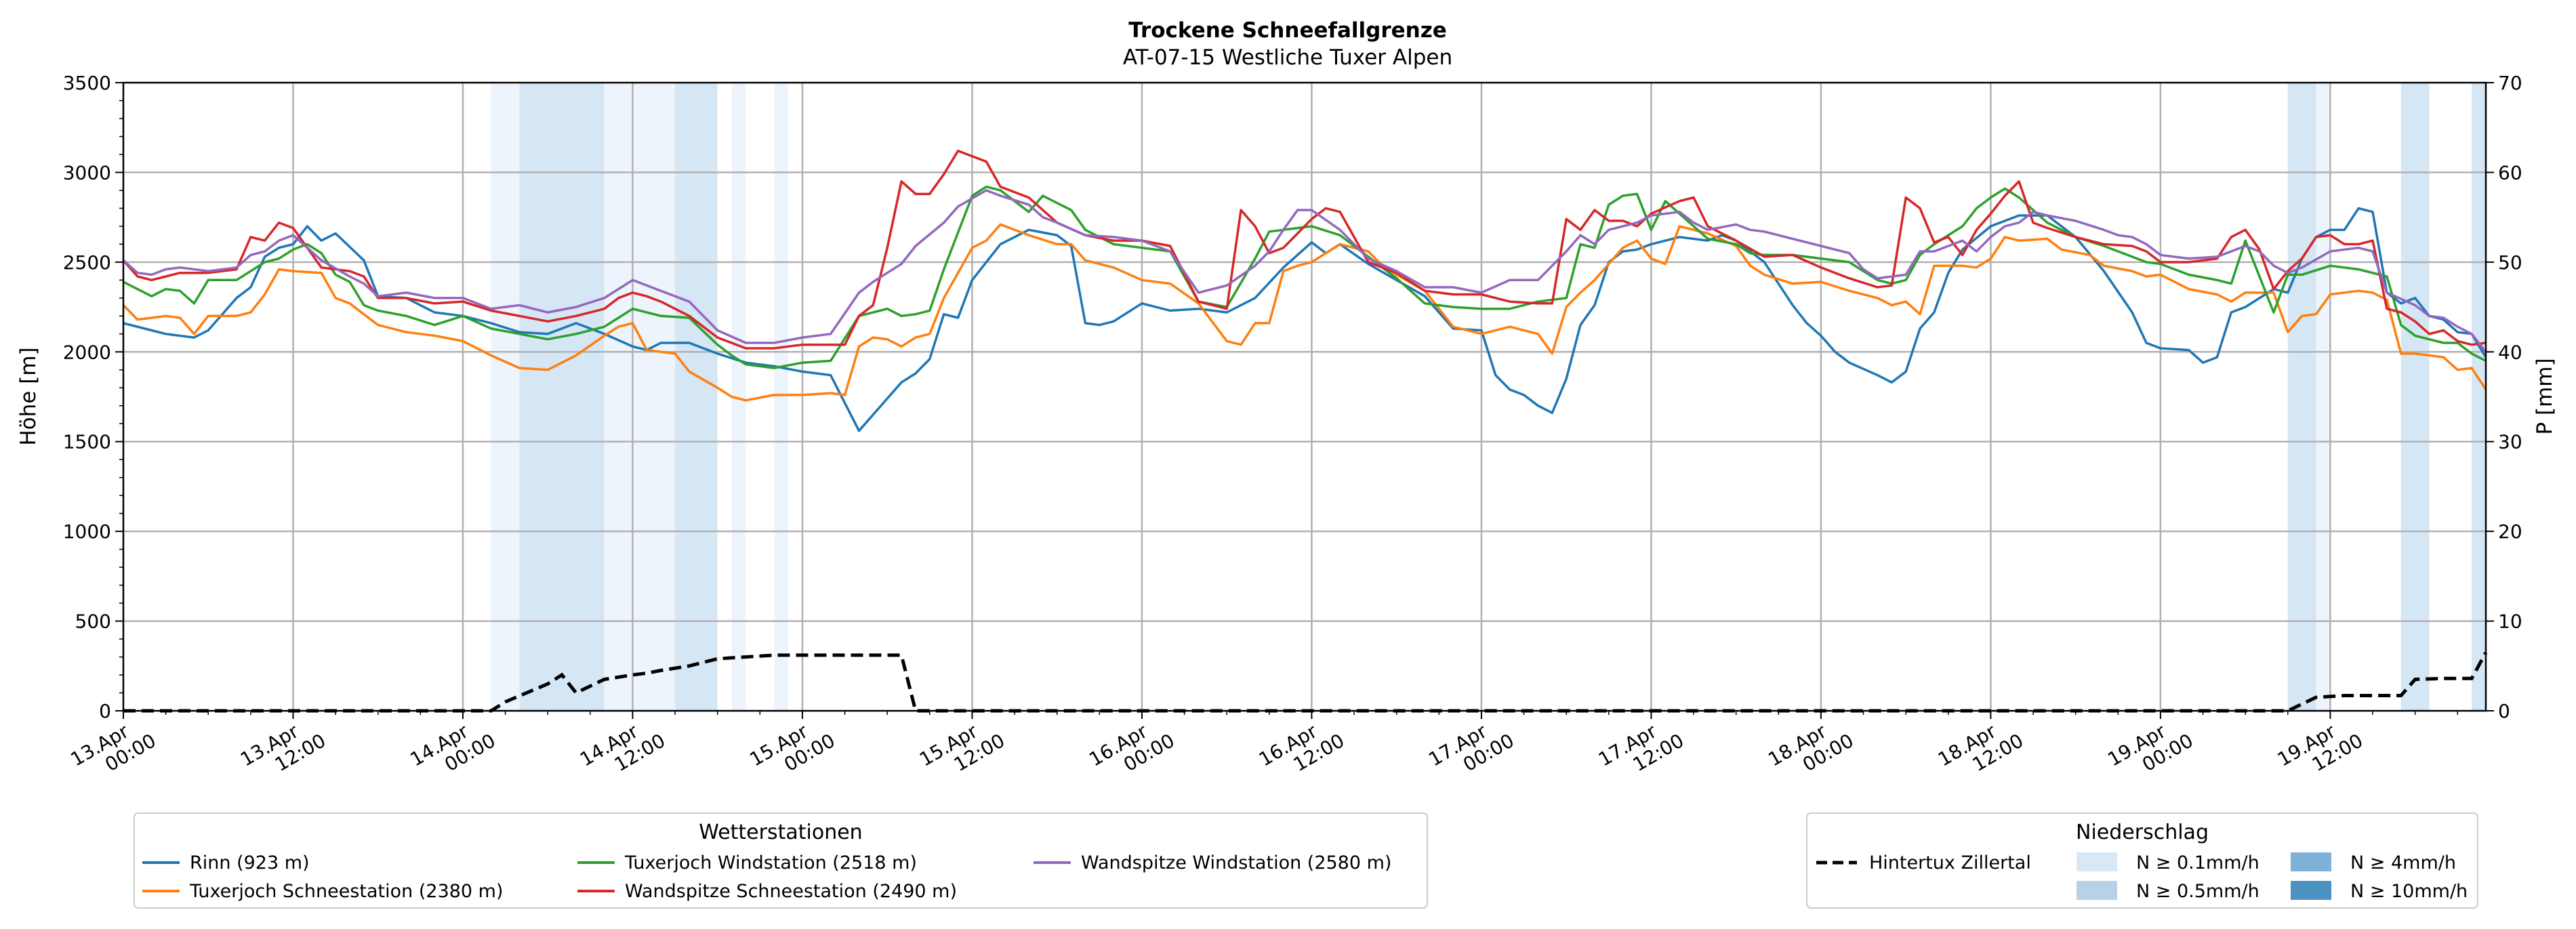 This screenshot has width=2576, height=929. Describe the element at coordinates (770, 862) in the screenshot. I see `legend-label-2: Tuxerjoch Windstation (2518 m)` at that location.